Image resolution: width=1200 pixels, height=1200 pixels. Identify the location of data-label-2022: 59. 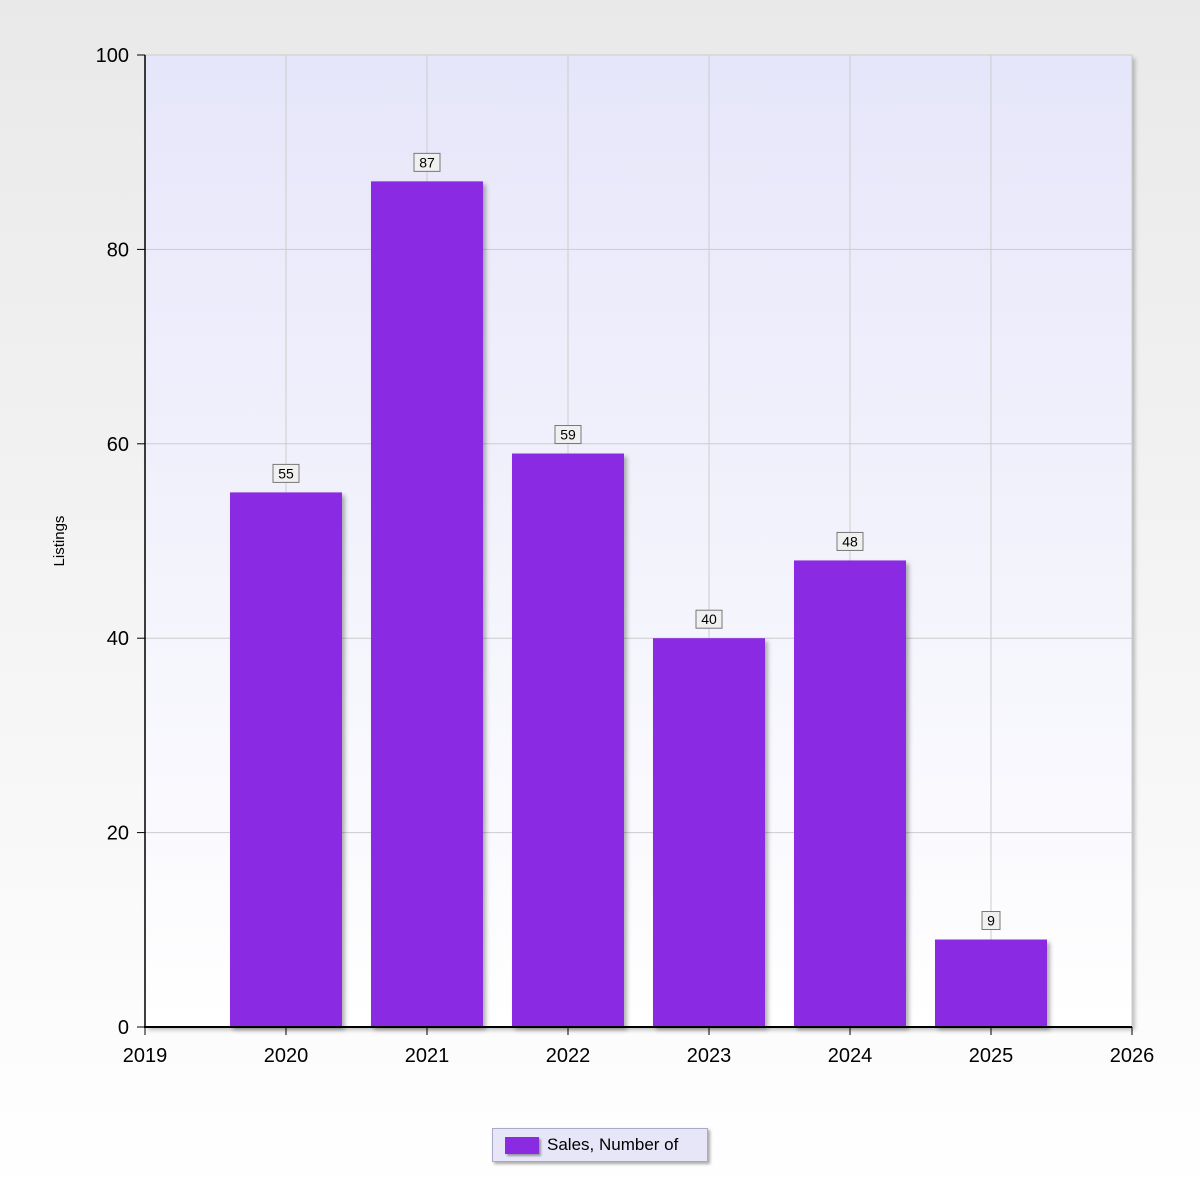
(568, 435).